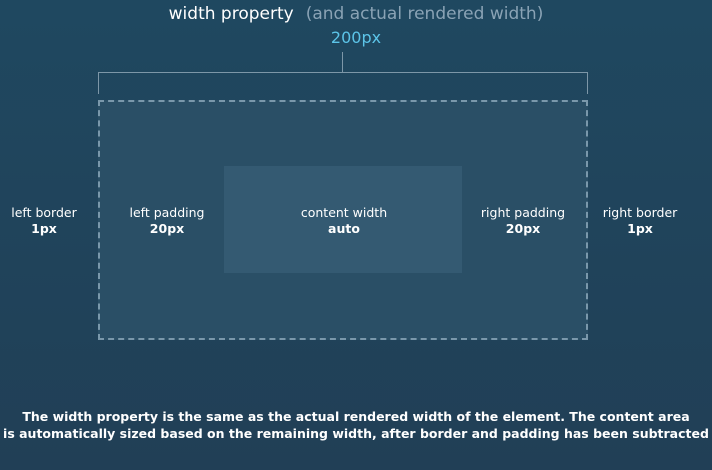 Image resolution: width=712 pixels, height=470 pixels. Describe the element at coordinates (640, 228) in the screenshot. I see `right-border-value: 1px` at that location.